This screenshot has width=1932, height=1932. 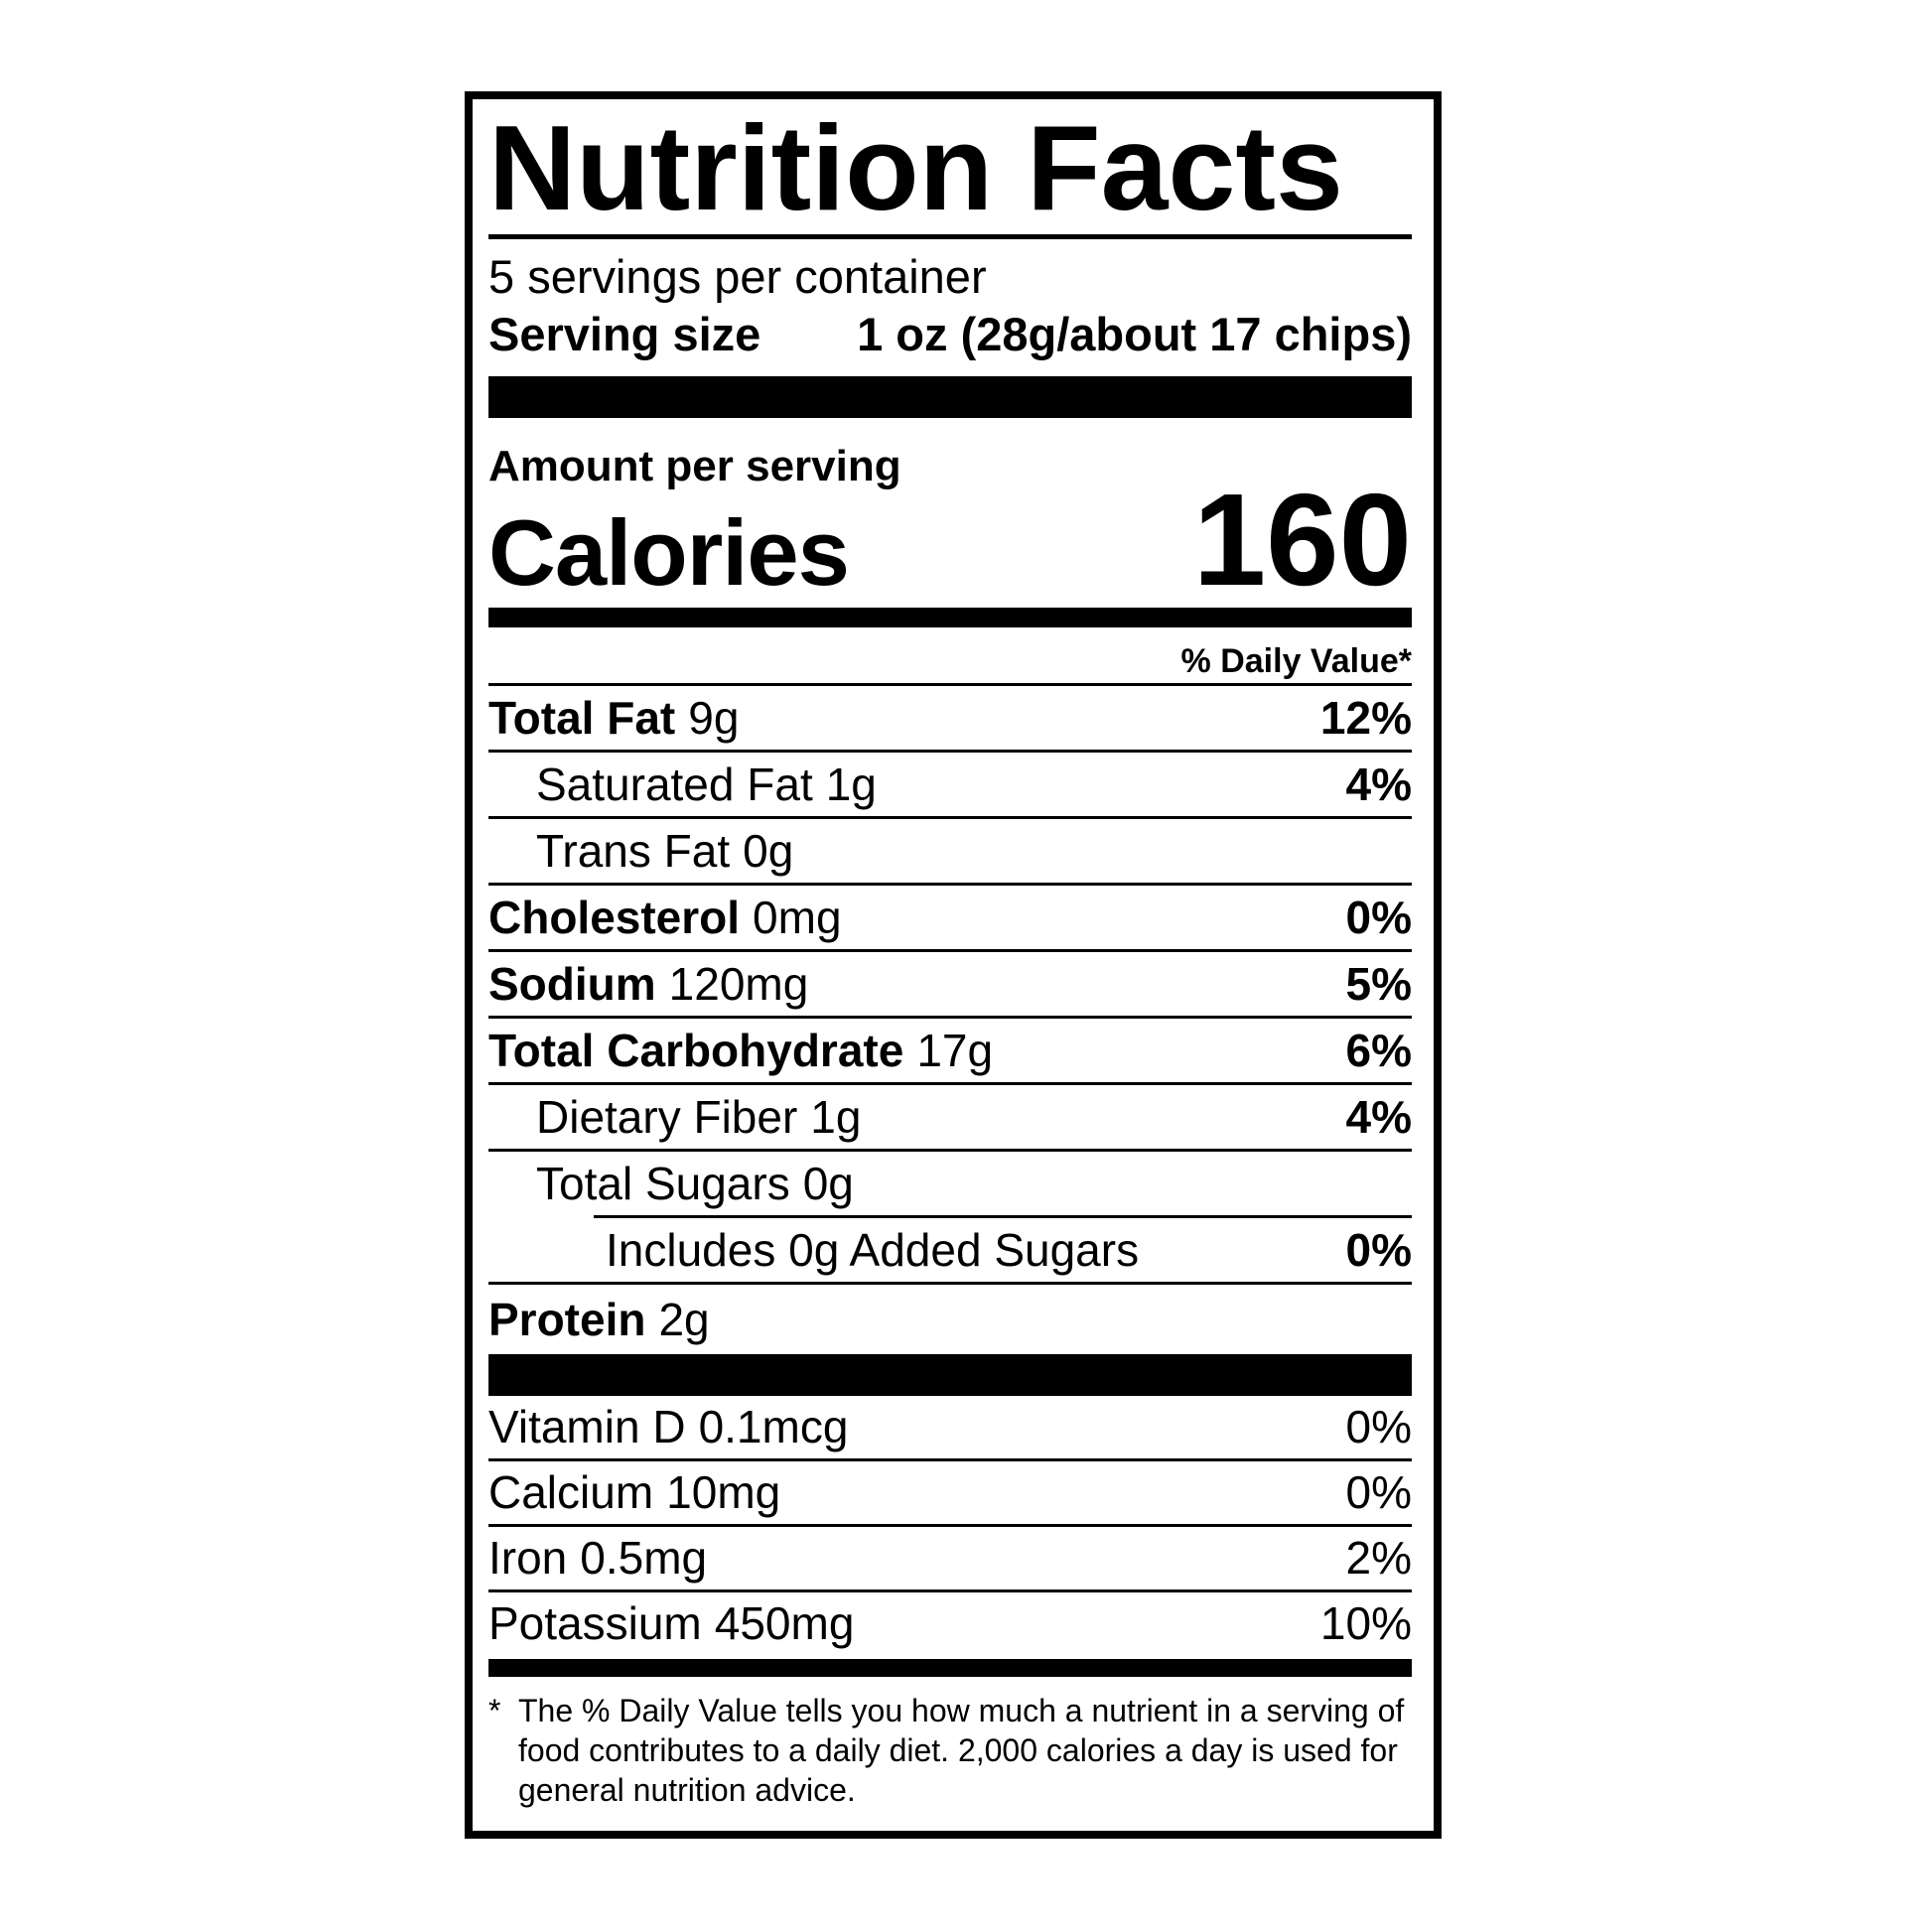 What do you see at coordinates (950, 1284) in the screenshot?
I see `separator-line` at bounding box center [950, 1284].